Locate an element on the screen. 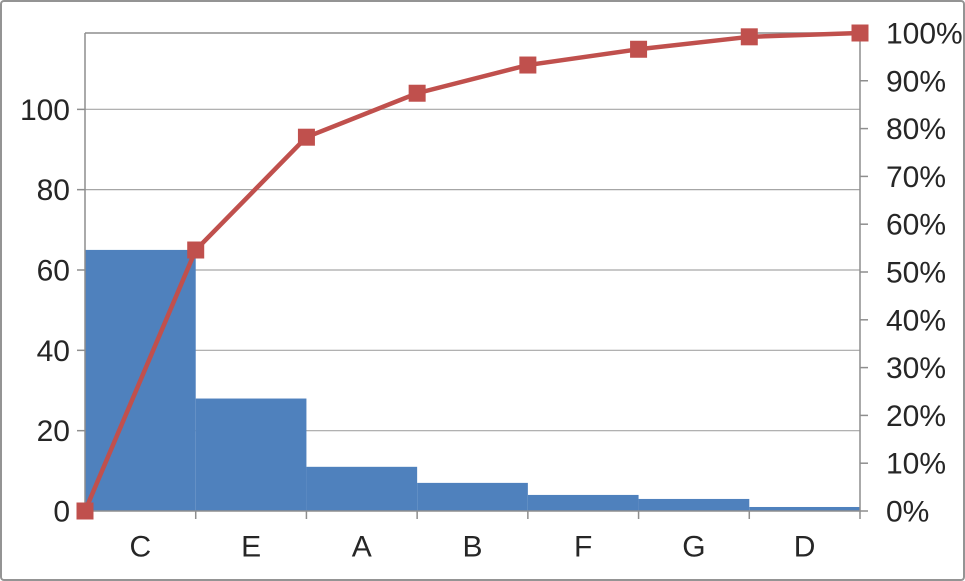 This screenshot has width=965, height=581. bar-F is located at coordinates (583, 502).